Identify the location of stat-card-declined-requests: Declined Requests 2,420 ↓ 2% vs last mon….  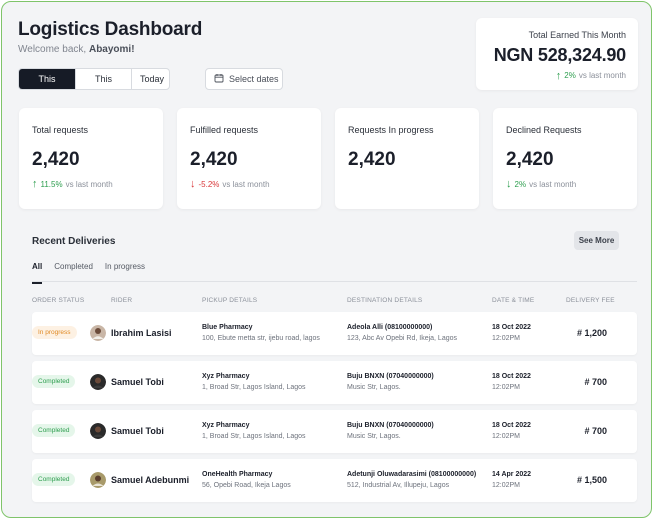
(565, 158).